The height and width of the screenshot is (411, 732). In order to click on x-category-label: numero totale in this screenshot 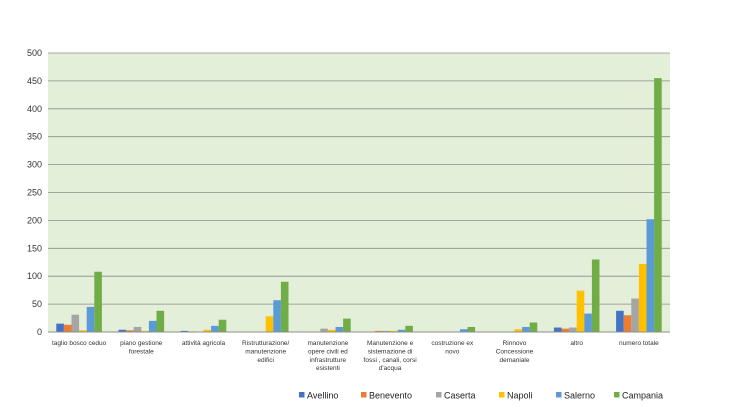, I will do `click(639, 343)`.